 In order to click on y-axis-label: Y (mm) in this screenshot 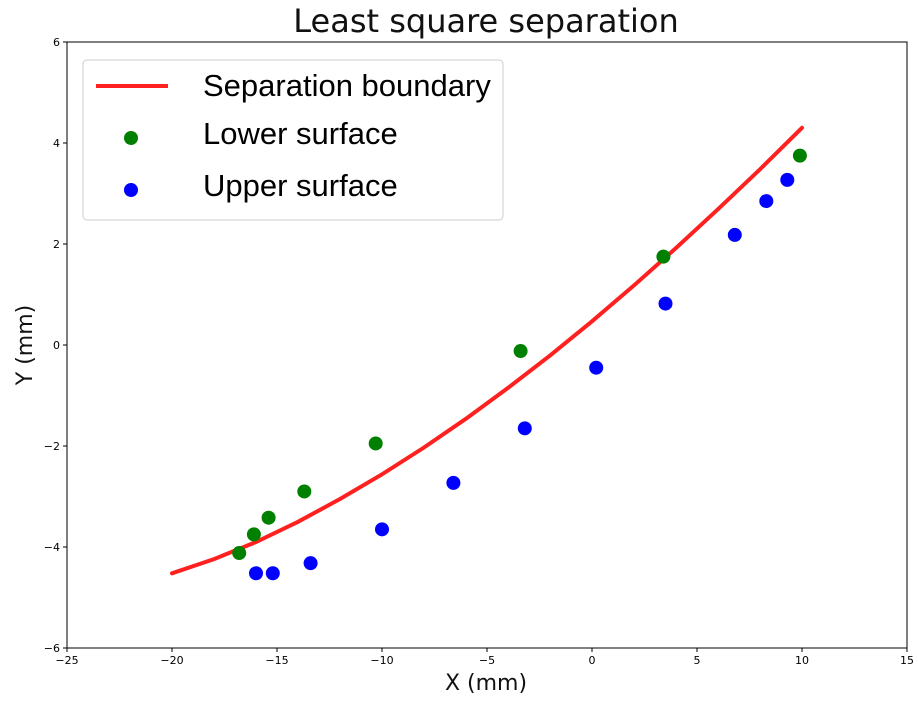, I will do `click(25, 345)`.